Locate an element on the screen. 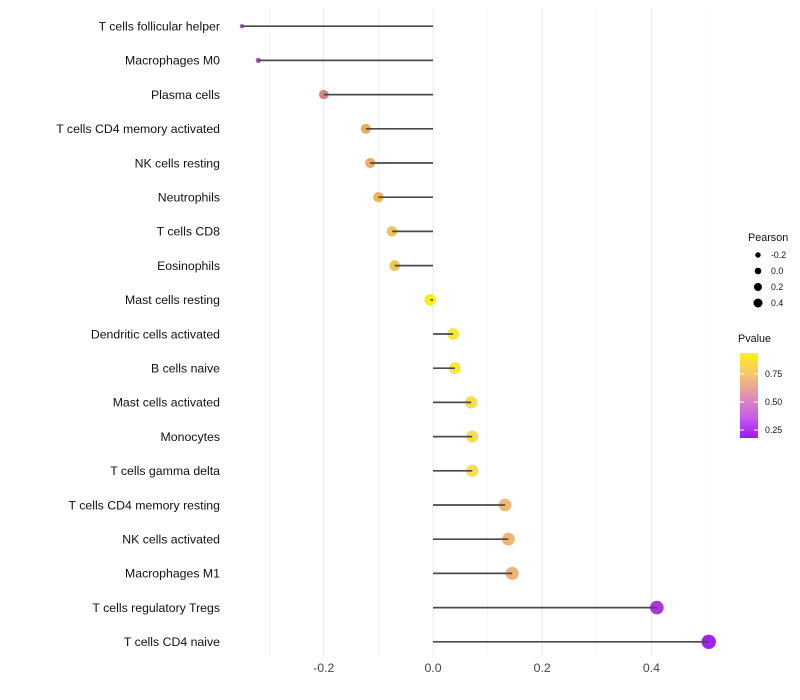  x-axis-tick-label: 0.2 is located at coordinates (542, 668).